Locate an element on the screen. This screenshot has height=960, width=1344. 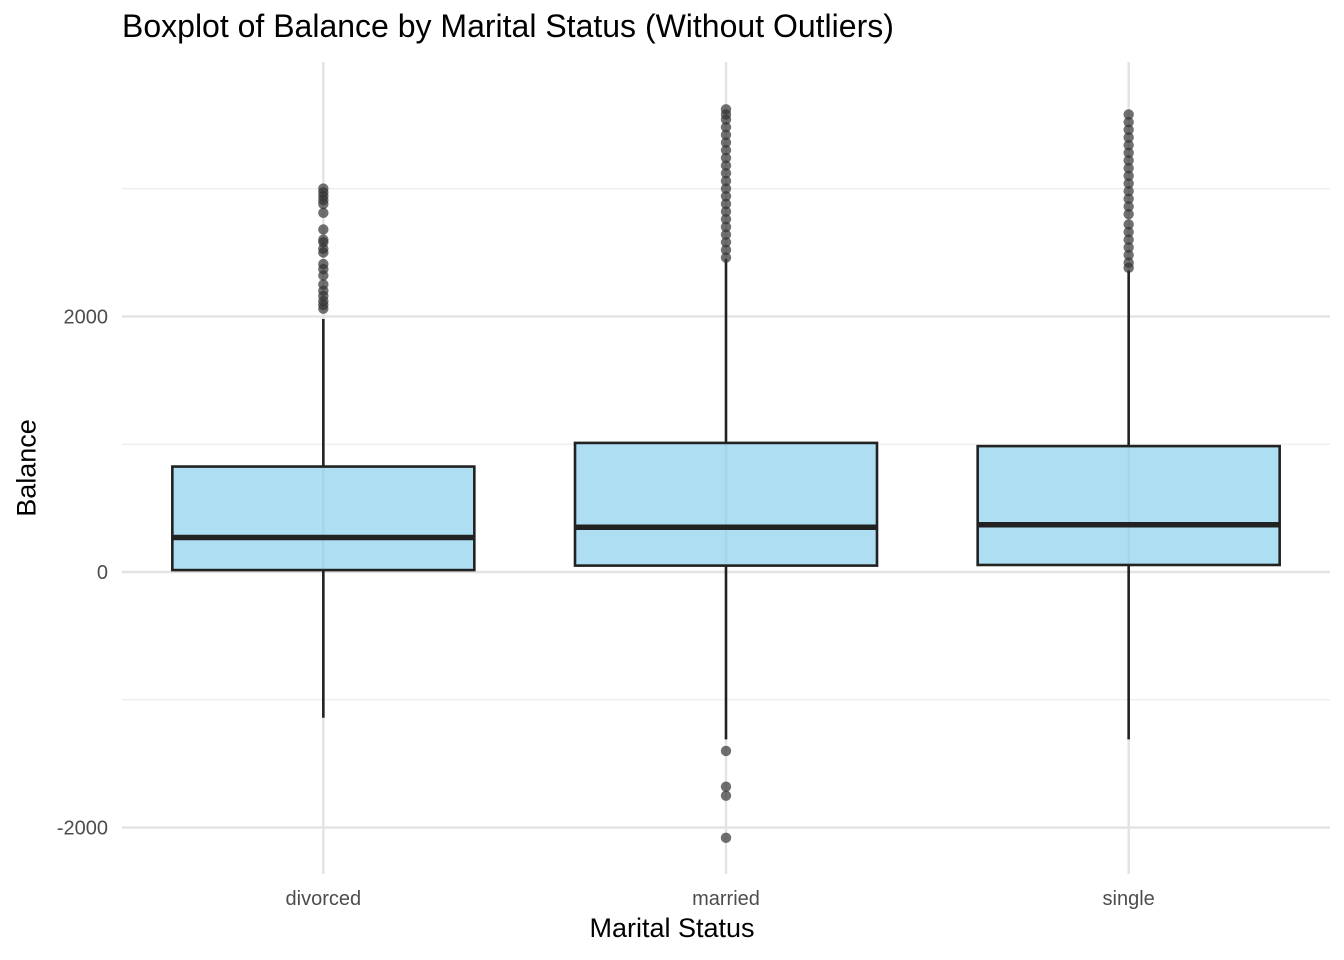
x-tick-label: divorced is located at coordinates (324, 899).